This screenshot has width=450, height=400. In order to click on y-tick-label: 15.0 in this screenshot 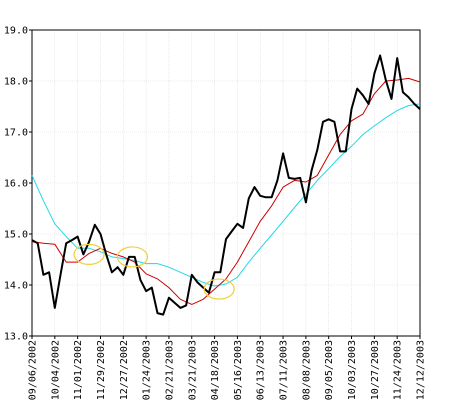, I will do `click(16, 235)`.